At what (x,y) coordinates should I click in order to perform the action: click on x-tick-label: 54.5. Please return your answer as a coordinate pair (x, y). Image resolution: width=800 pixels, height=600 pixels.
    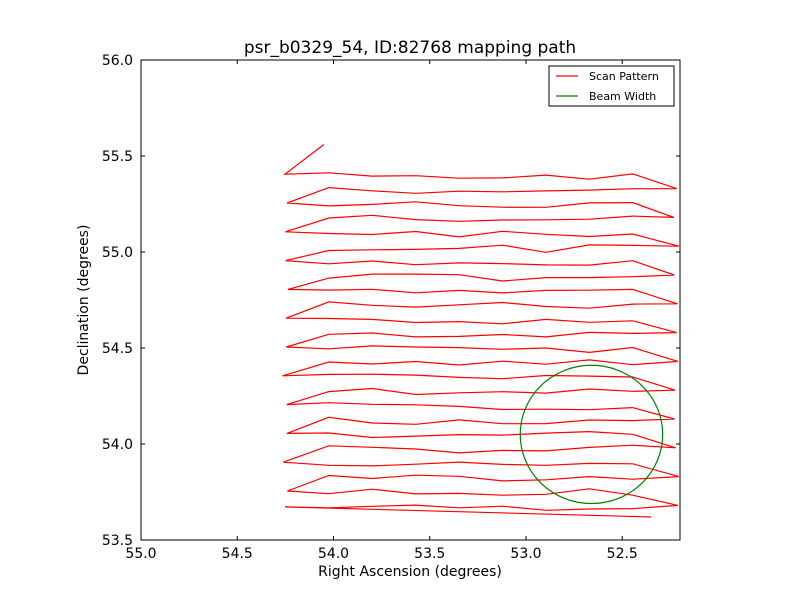
    Looking at the image, I should click on (237, 554).